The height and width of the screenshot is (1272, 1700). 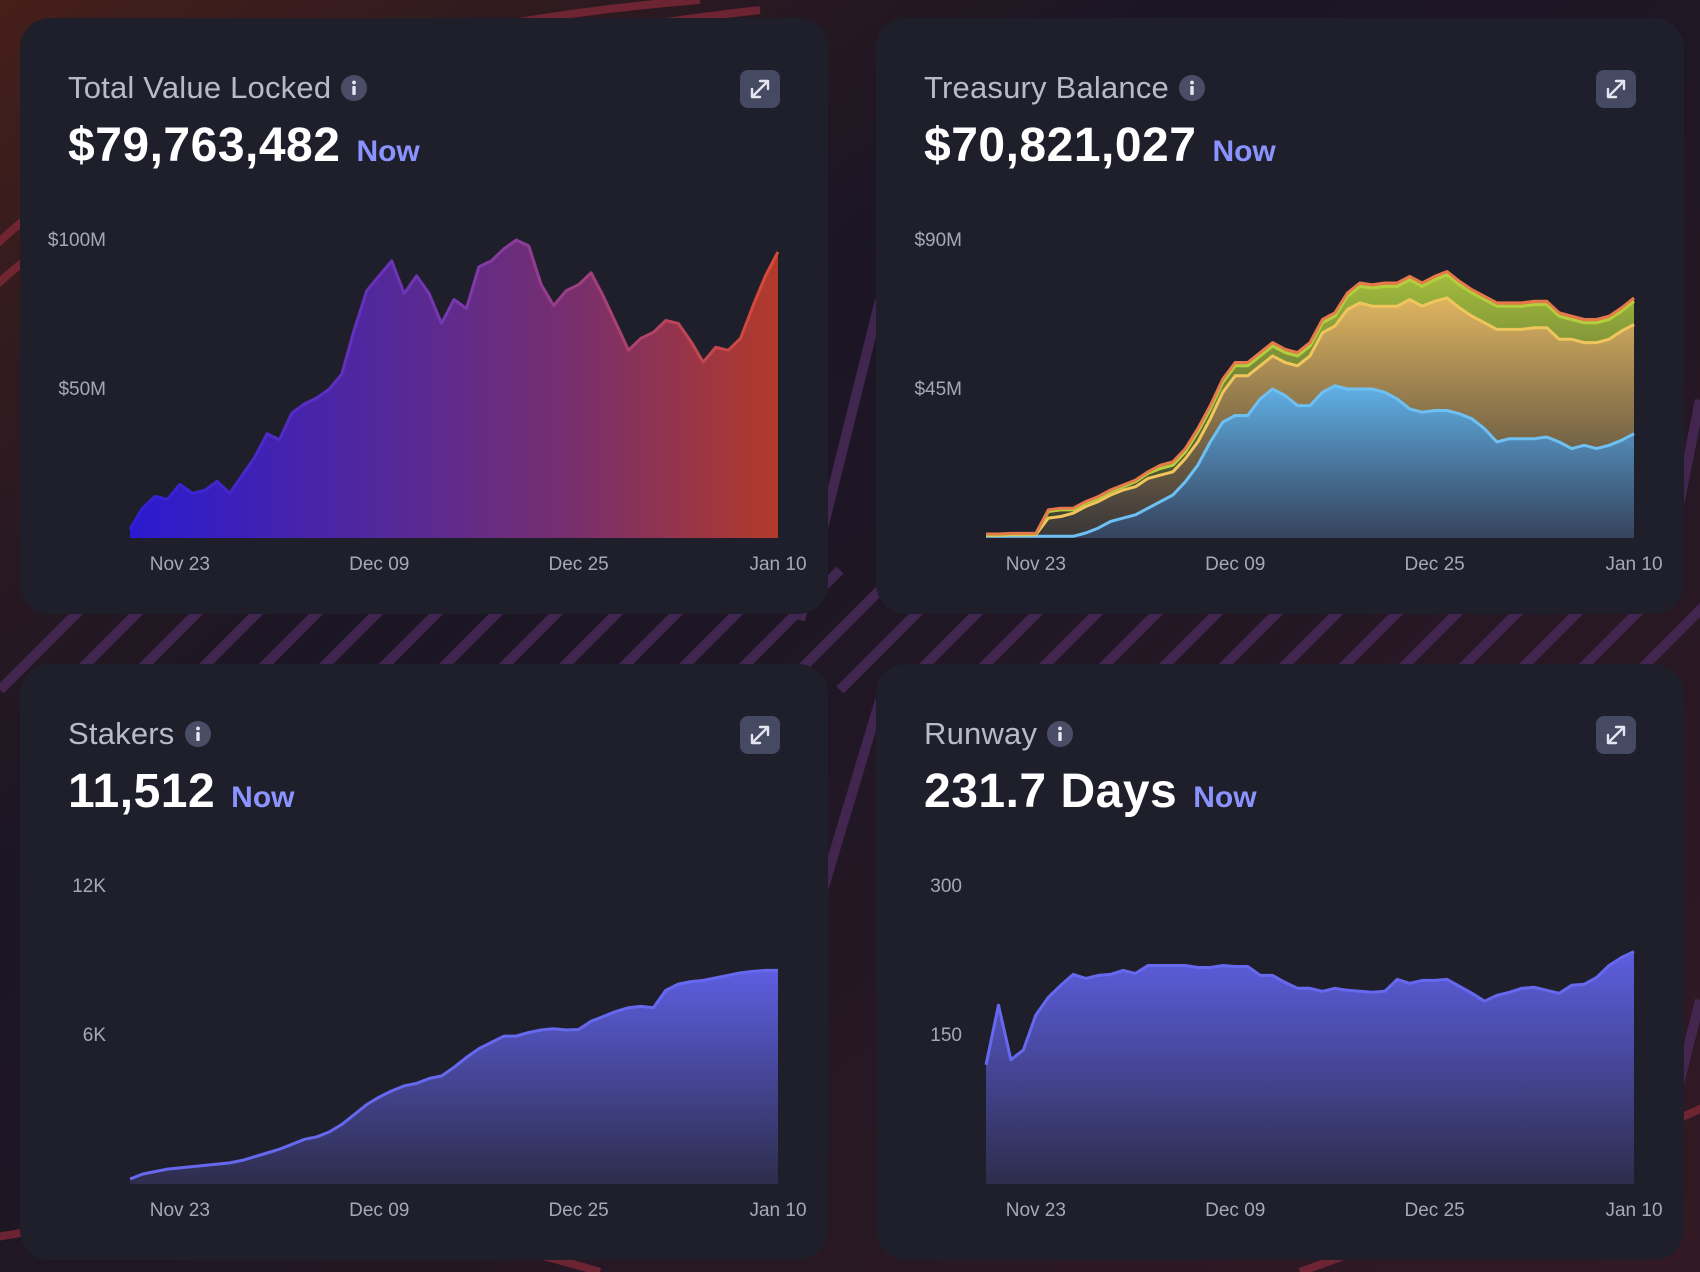 What do you see at coordinates (938, 389) in the screenshot?
I see `y-tick-label: $45M` at bounding box center [938, 389].